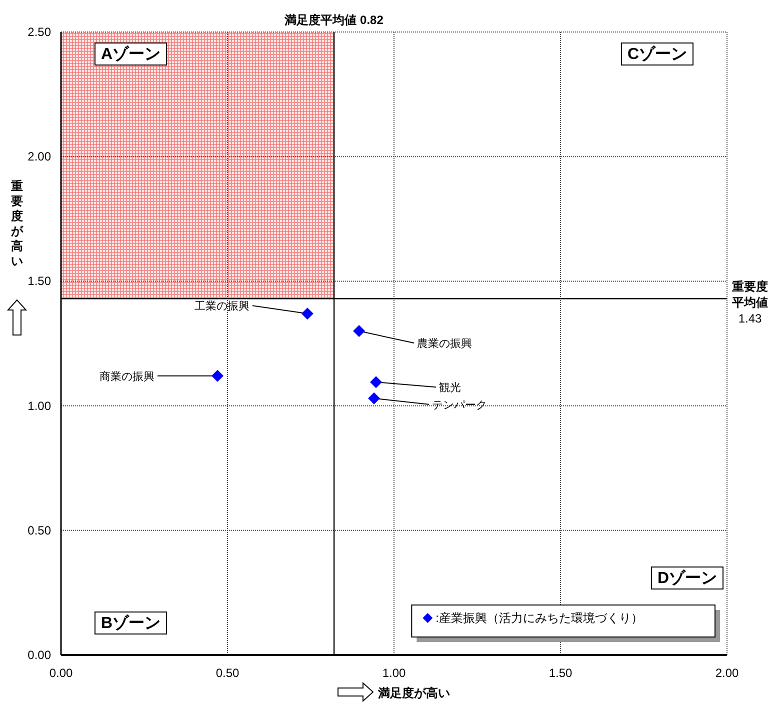  I want to click on annotation: テンパーク, so click(460, 405).